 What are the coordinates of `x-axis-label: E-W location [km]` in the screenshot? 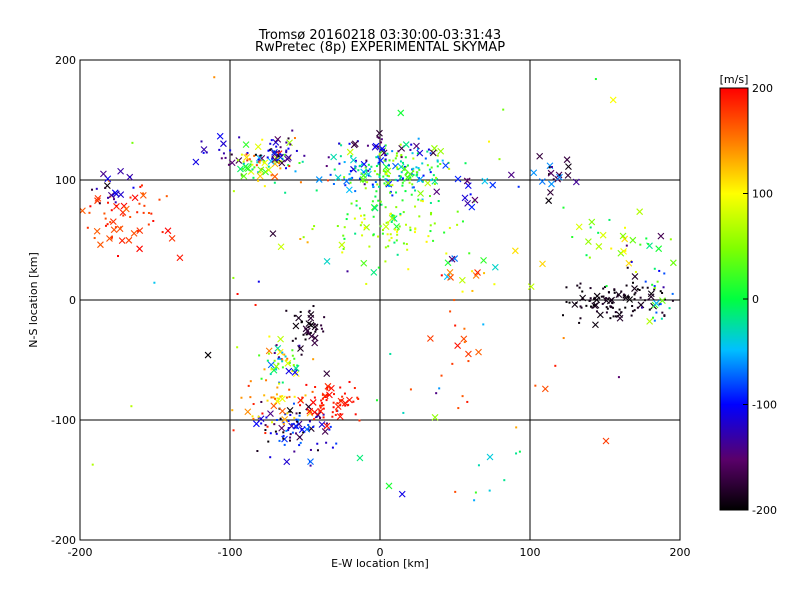 It's located at (380, 563).